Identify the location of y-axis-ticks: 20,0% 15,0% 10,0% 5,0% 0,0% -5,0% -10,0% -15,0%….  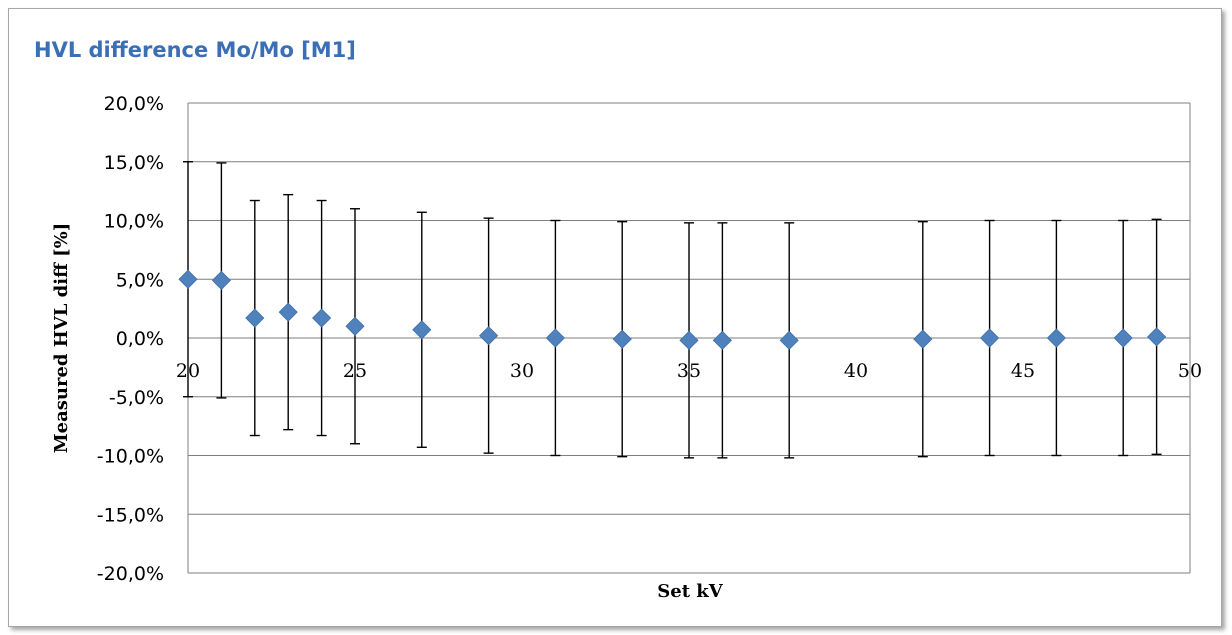
(130, 339).